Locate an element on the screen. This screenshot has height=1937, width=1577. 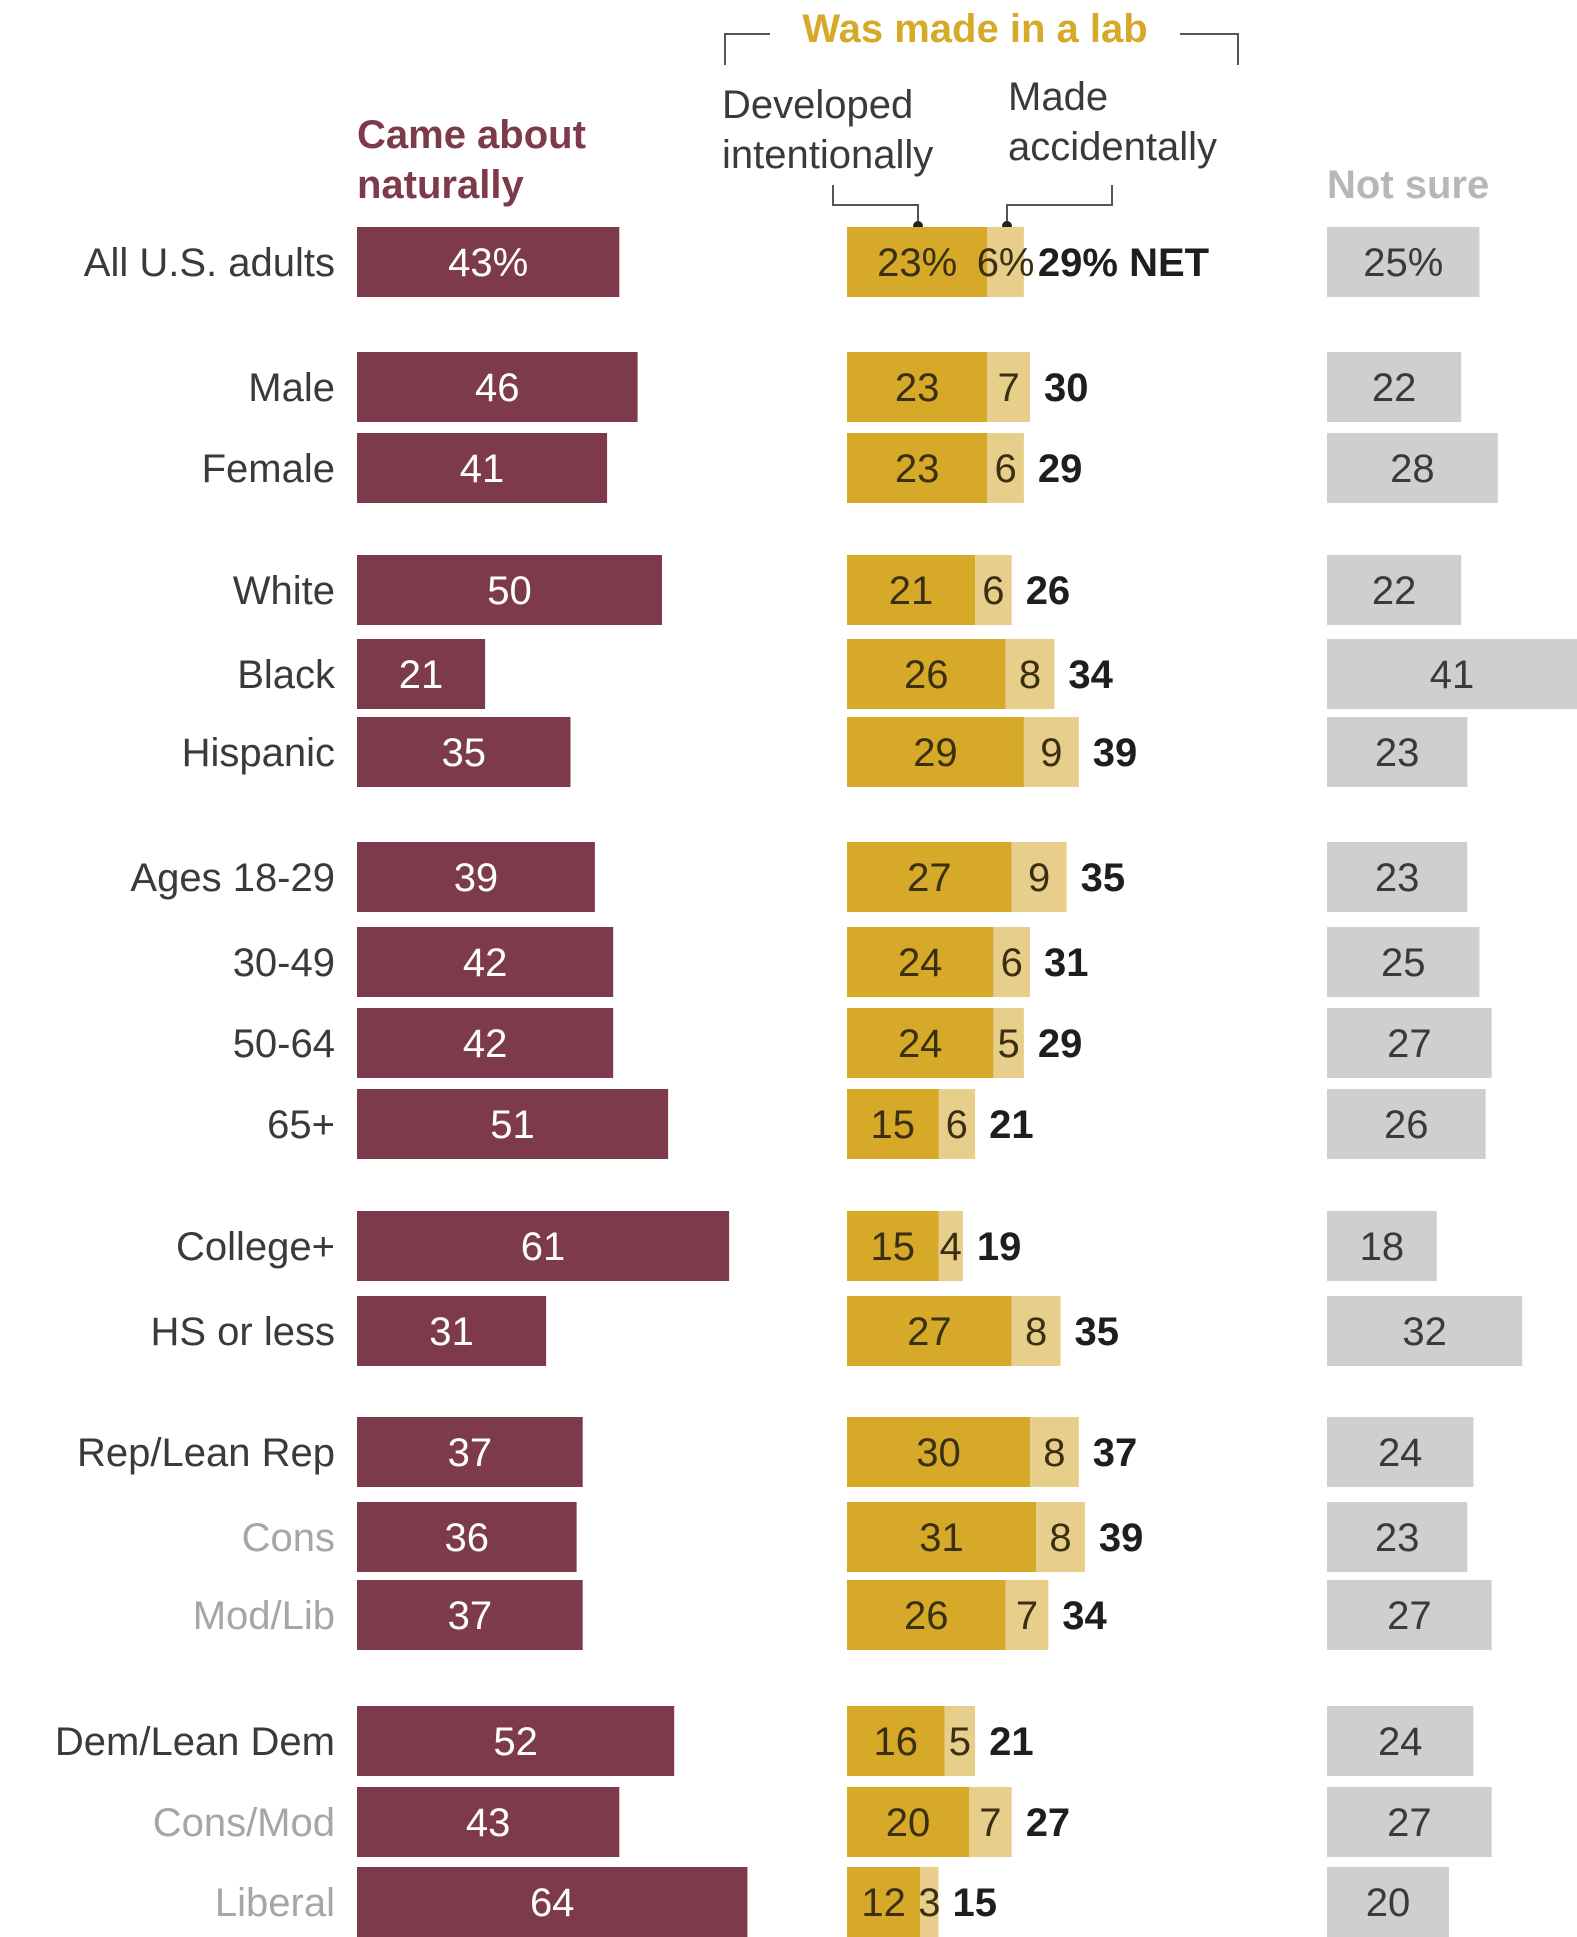
lab-bracket-right is located at coordinates (1209, 49).